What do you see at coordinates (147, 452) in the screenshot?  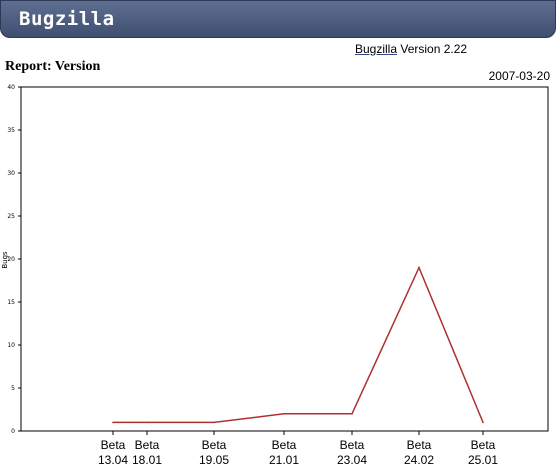 I see `x-tick-label: Beta 18.01` at bounding box center [147, 452].